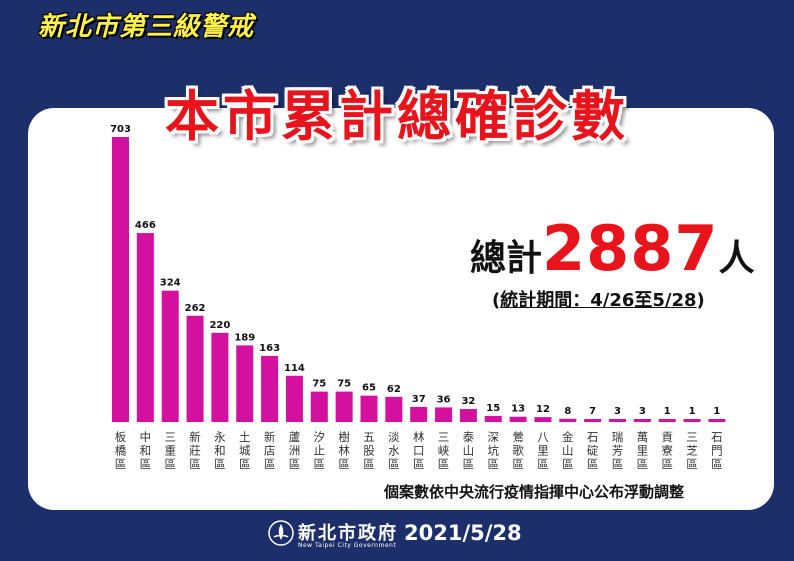 This screenshot has width=794, height=561. I want to click on tick-label-三峽區: 三峽區, so click(444, 450).